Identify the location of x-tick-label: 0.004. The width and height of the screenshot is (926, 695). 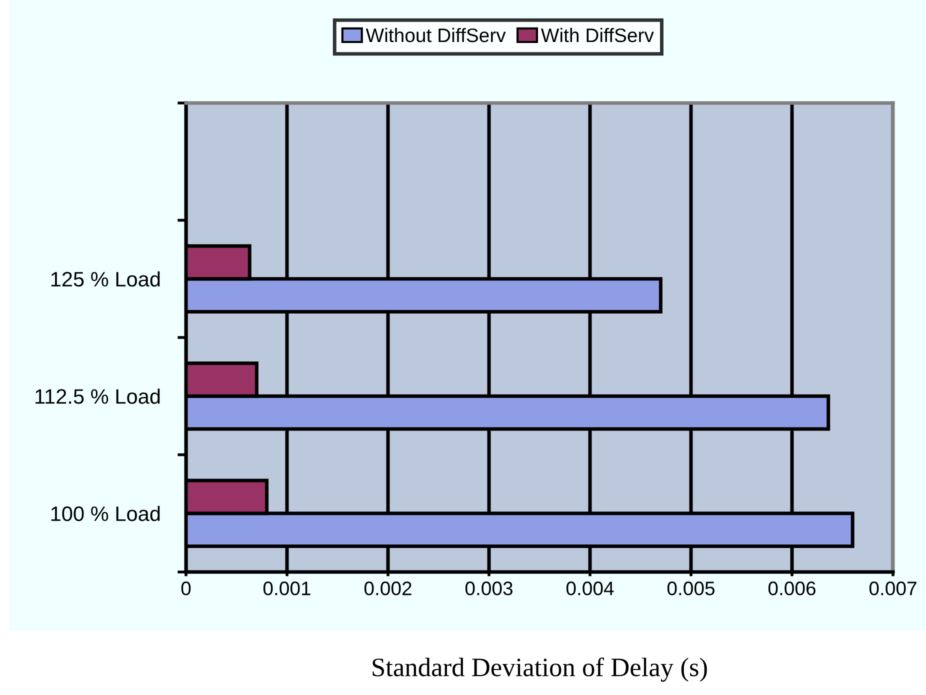
(590, 589).